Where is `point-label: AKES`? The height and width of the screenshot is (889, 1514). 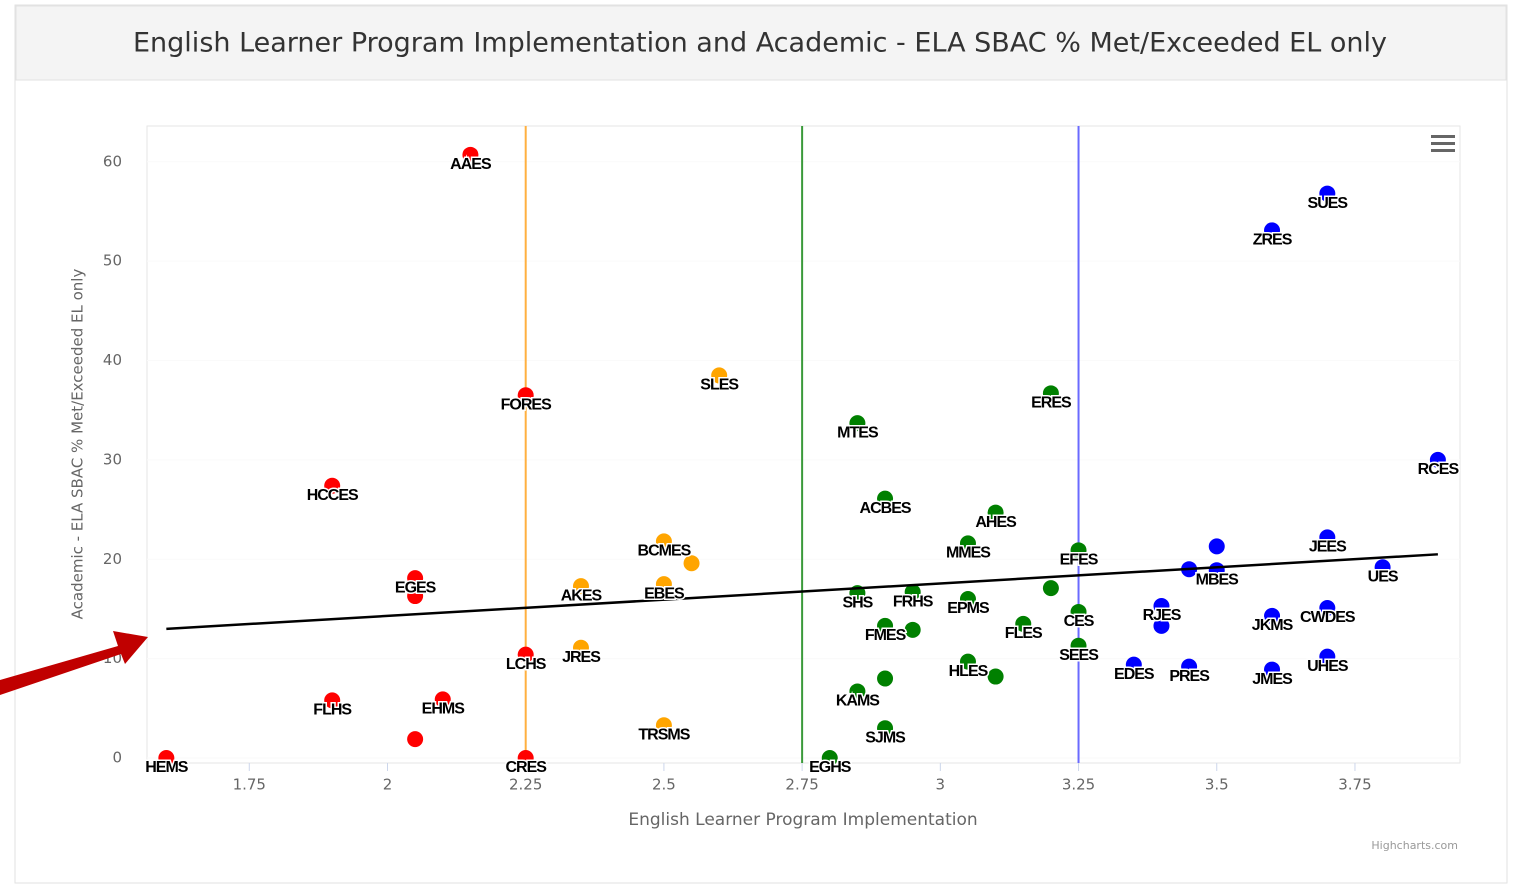
point-label: AKES is located at coordinates (582, 595).